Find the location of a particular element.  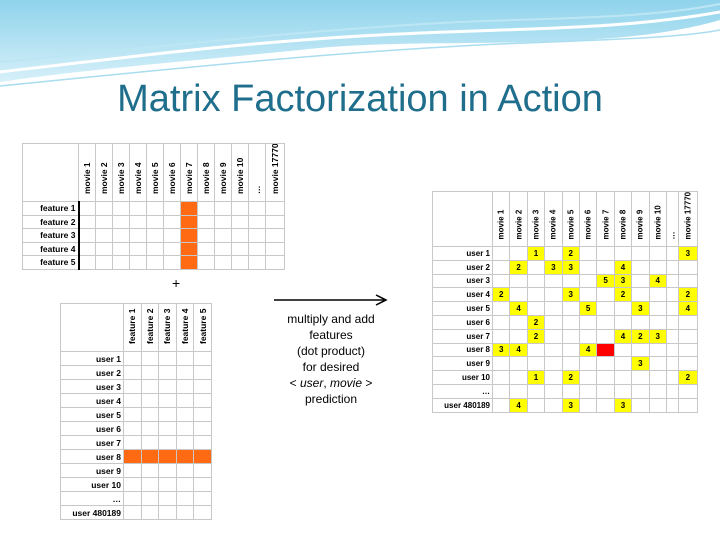

column-header-label: movie 2 is located at coordinates (519, 224).